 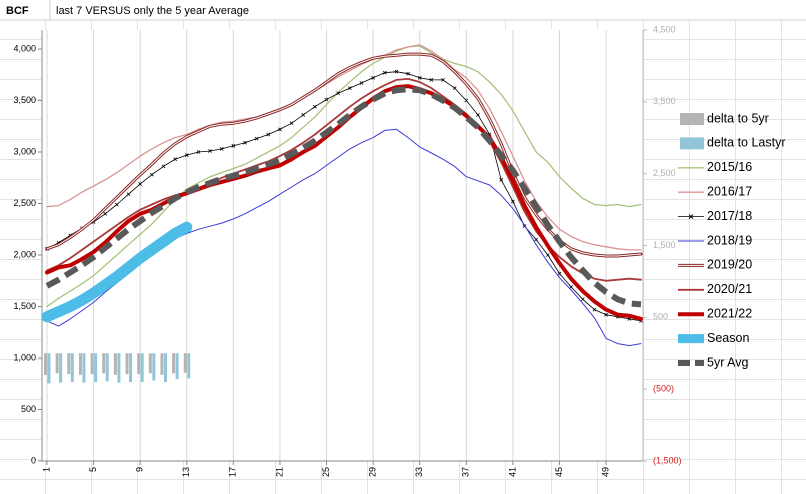 I want to click on legend-label: 5yr Avg, so click(x=728, y=362).